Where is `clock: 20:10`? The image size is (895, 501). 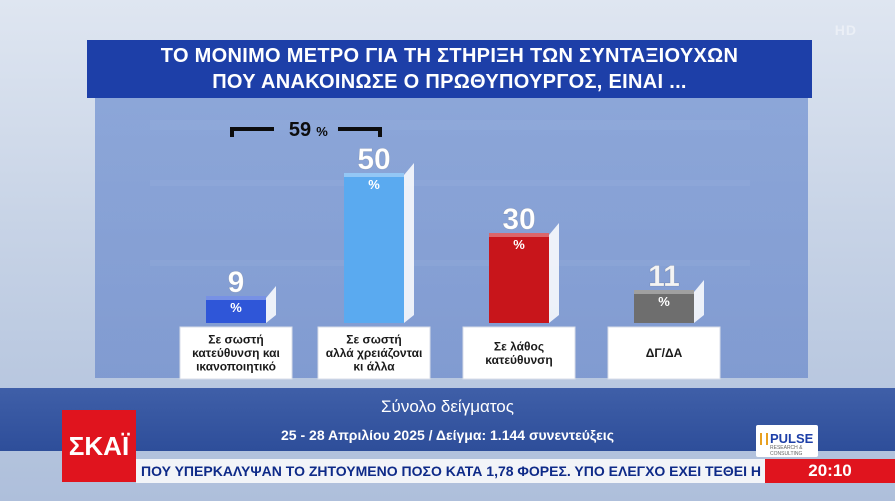
clock: 20:10 is located at coordinates (830, 471).